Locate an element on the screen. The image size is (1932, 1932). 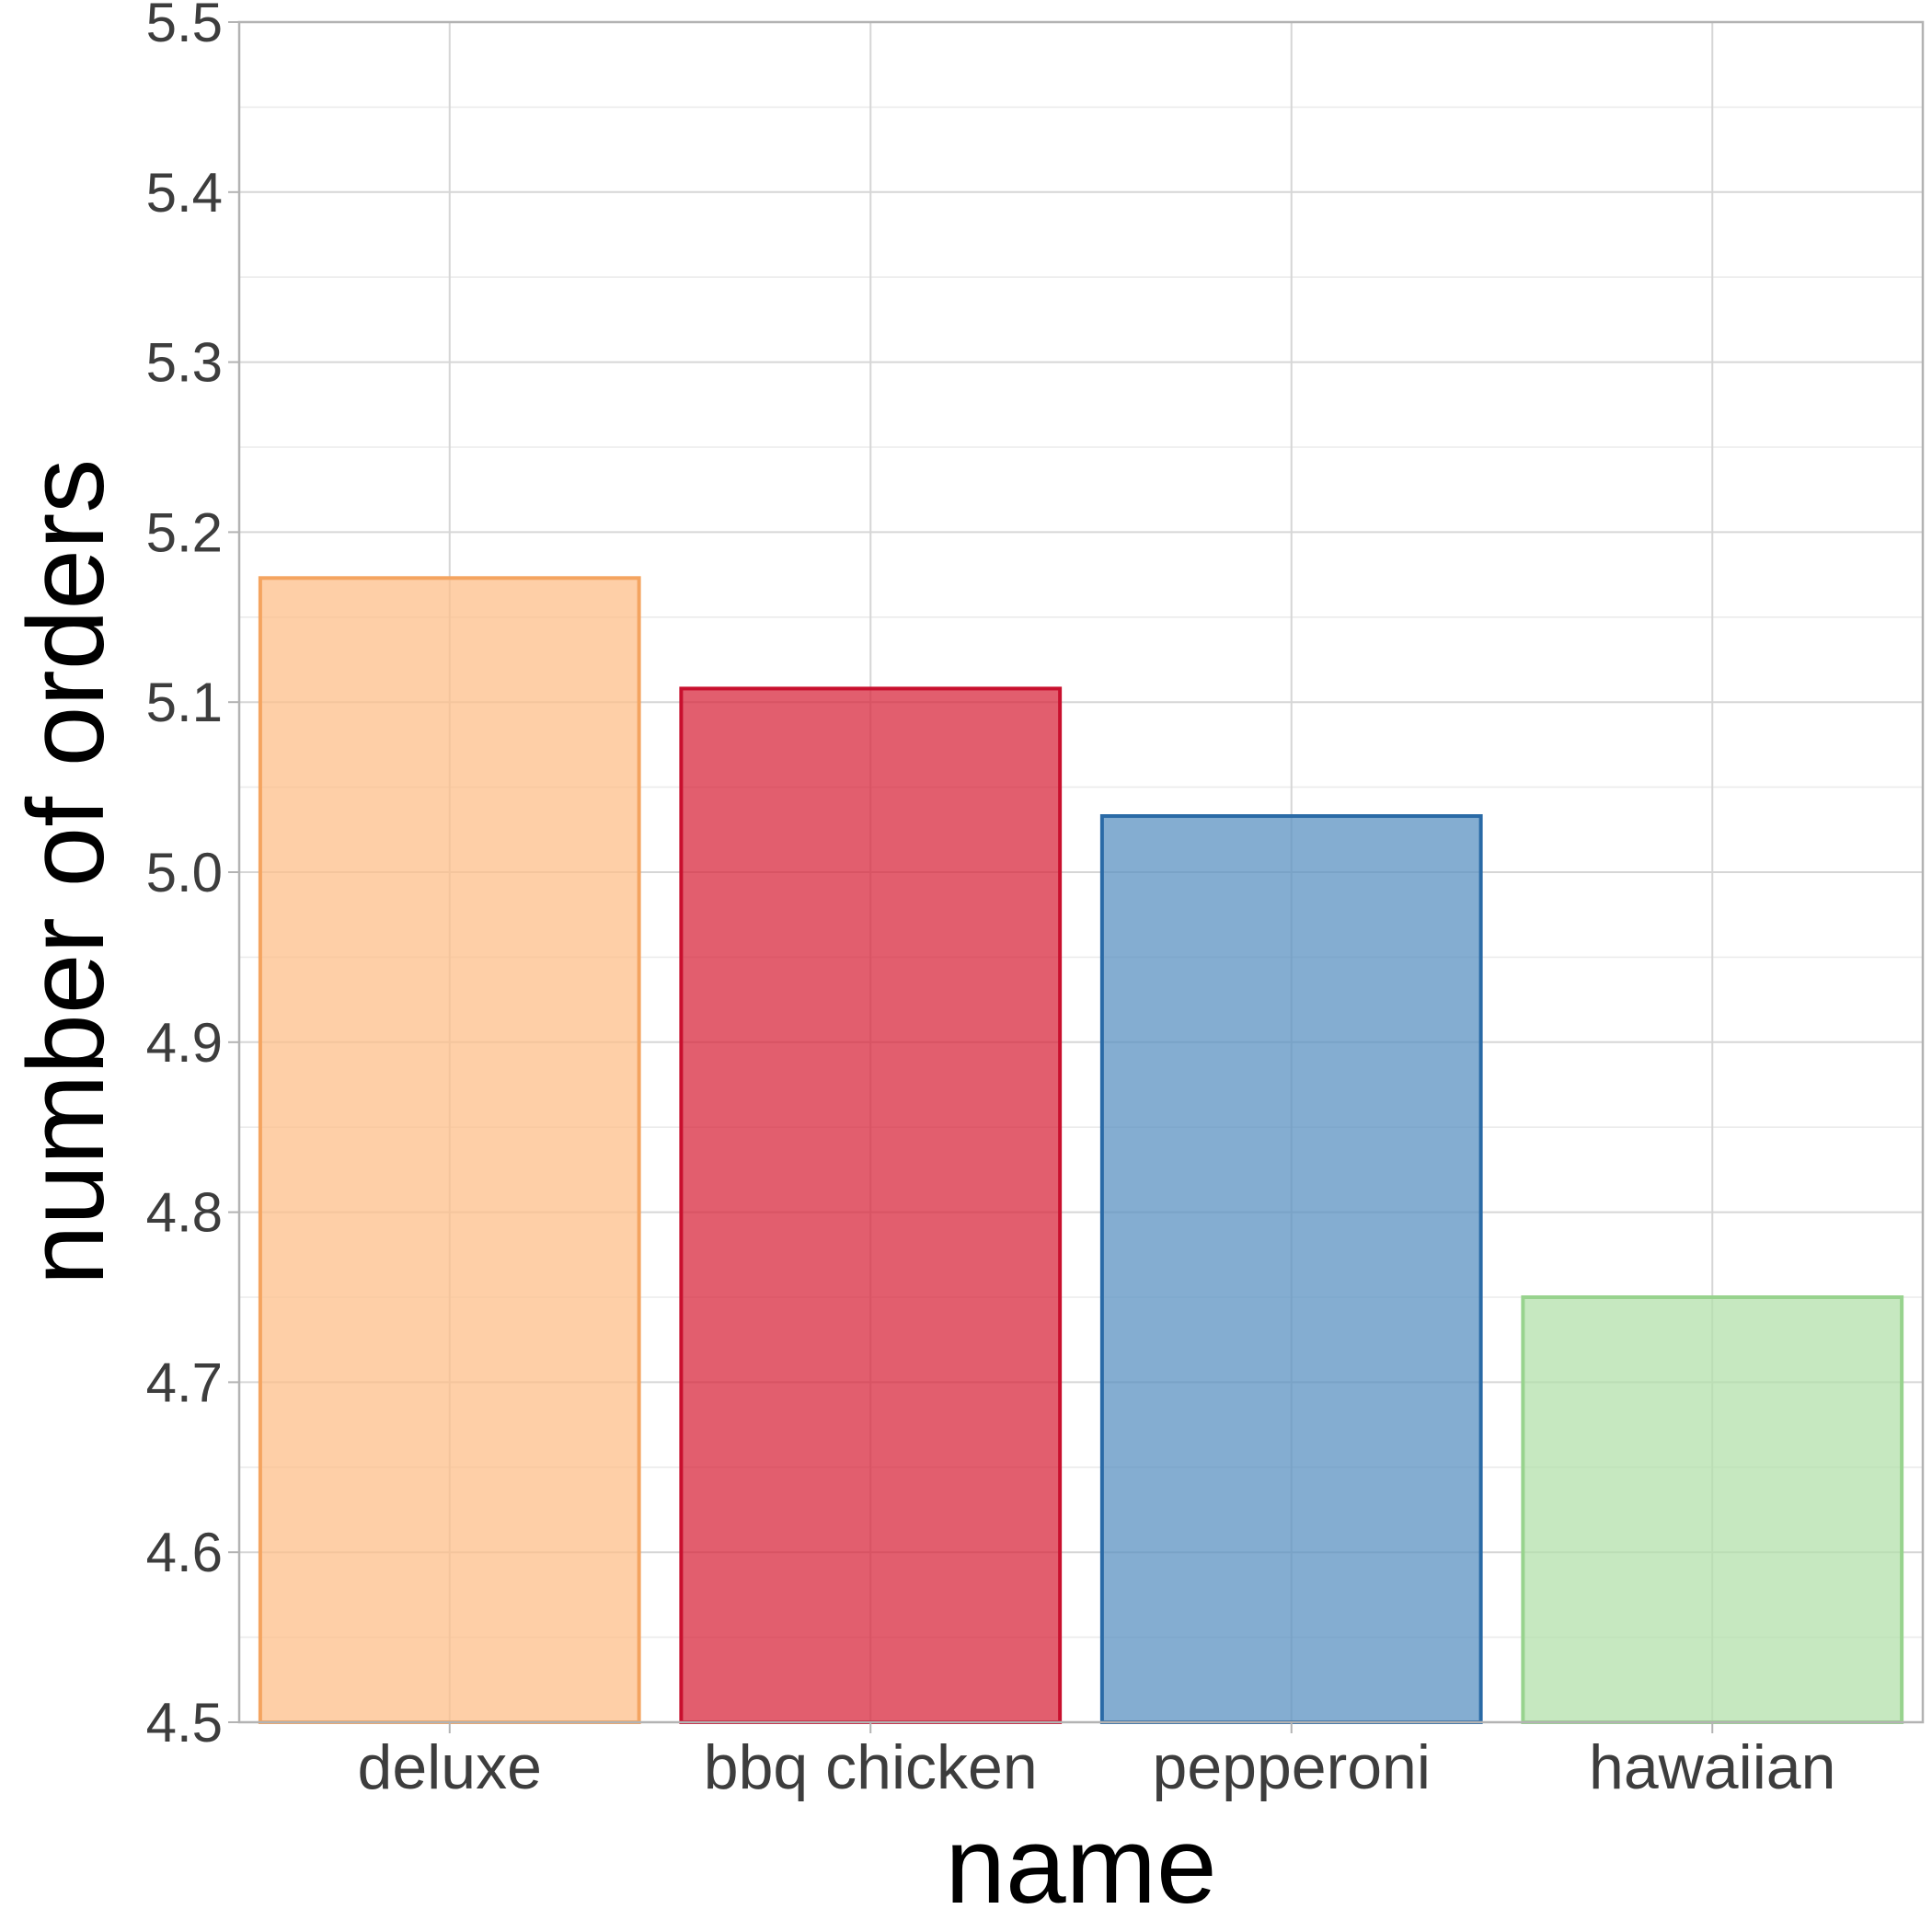
x-axis-tick-labels: deluxe bbq chicken pepperoni hawaiian is located at coordinates (1097, 1767).